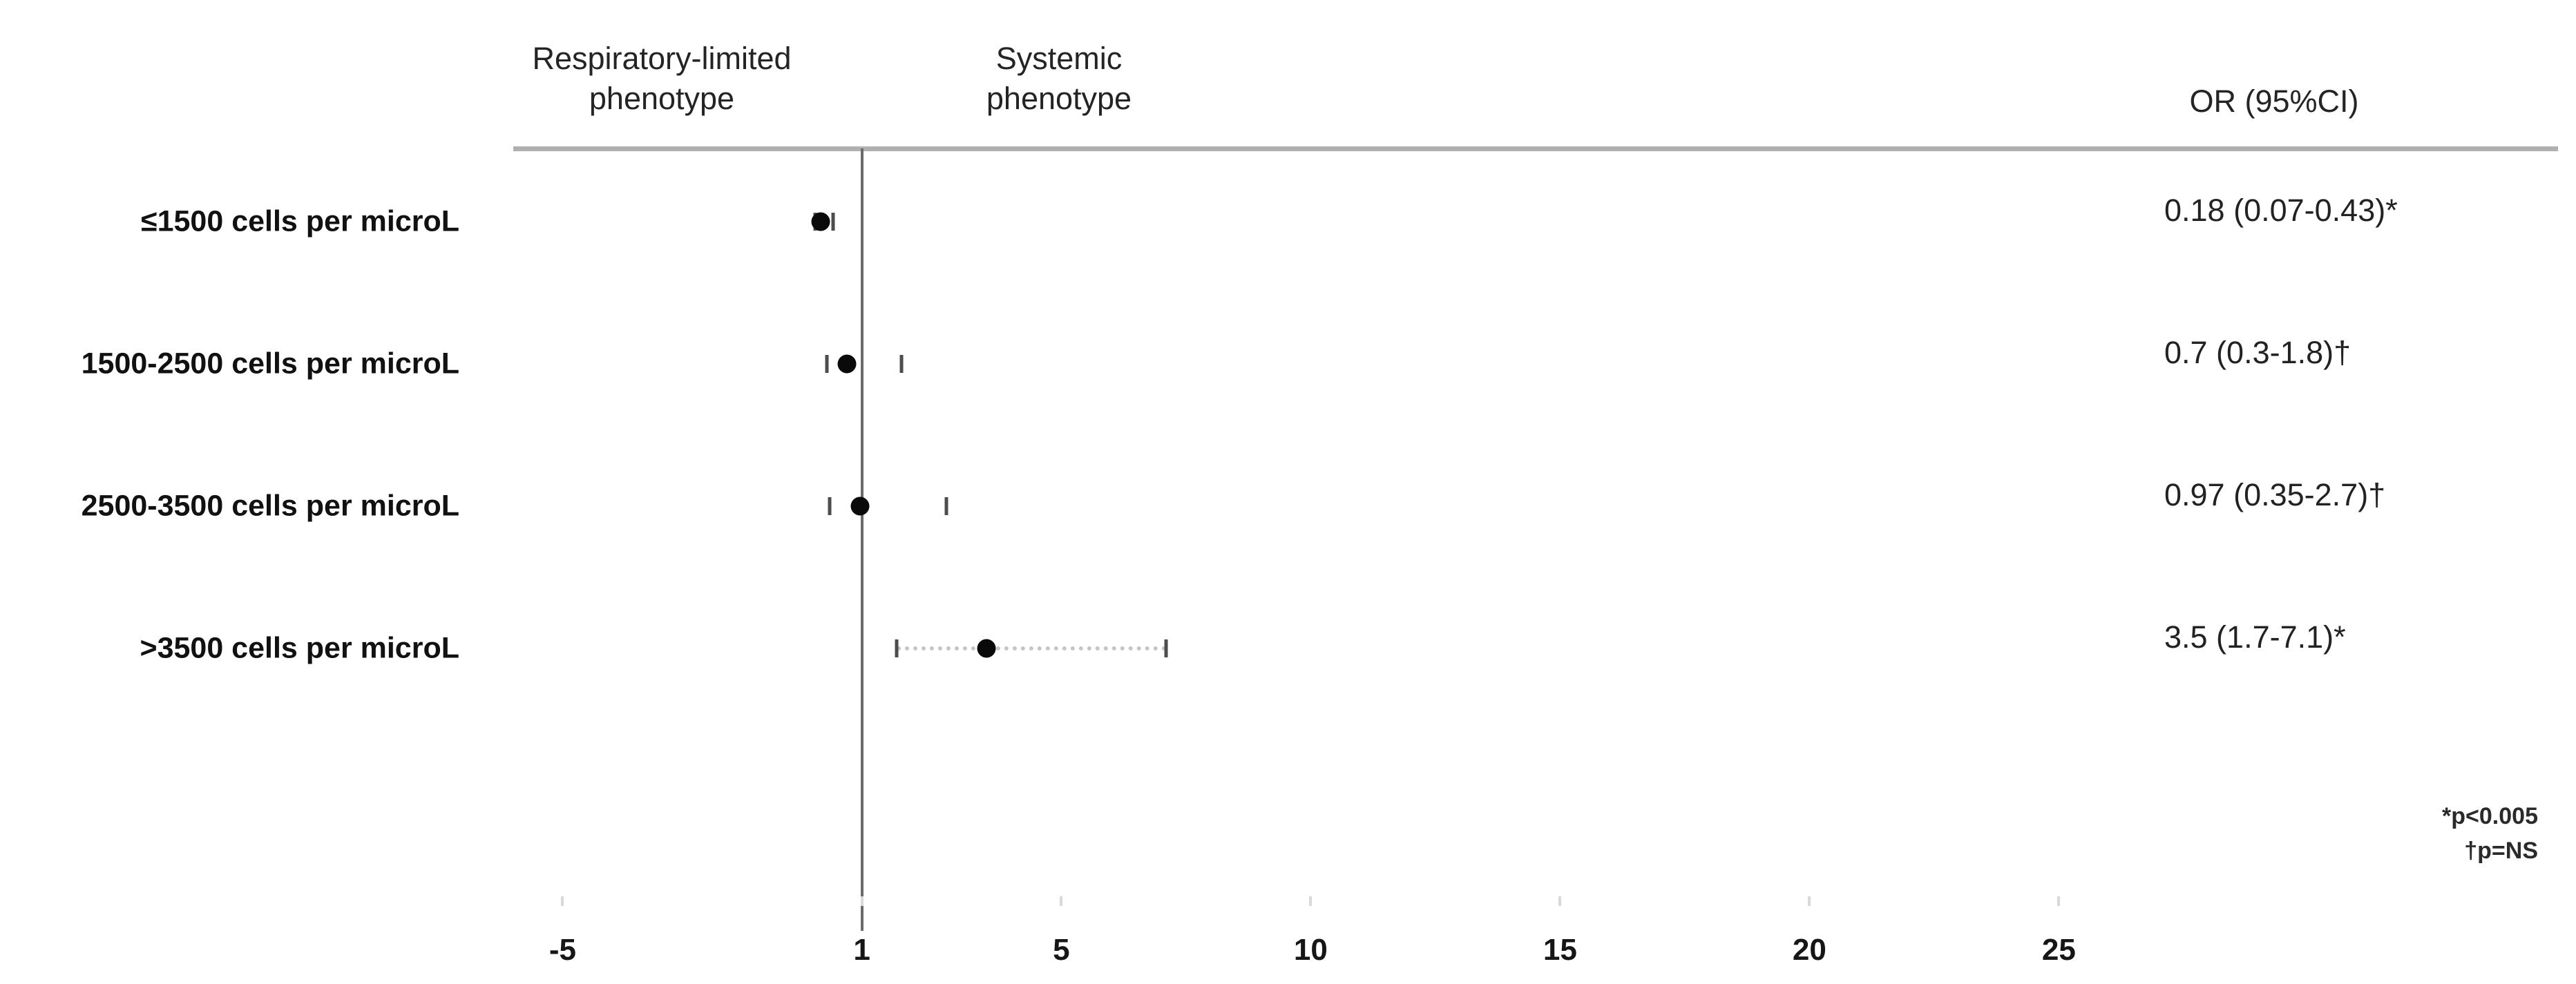  Describe the element at coordinates (2058, 950) in the screenshot. I see `axis-tick-label: 25` at that location.